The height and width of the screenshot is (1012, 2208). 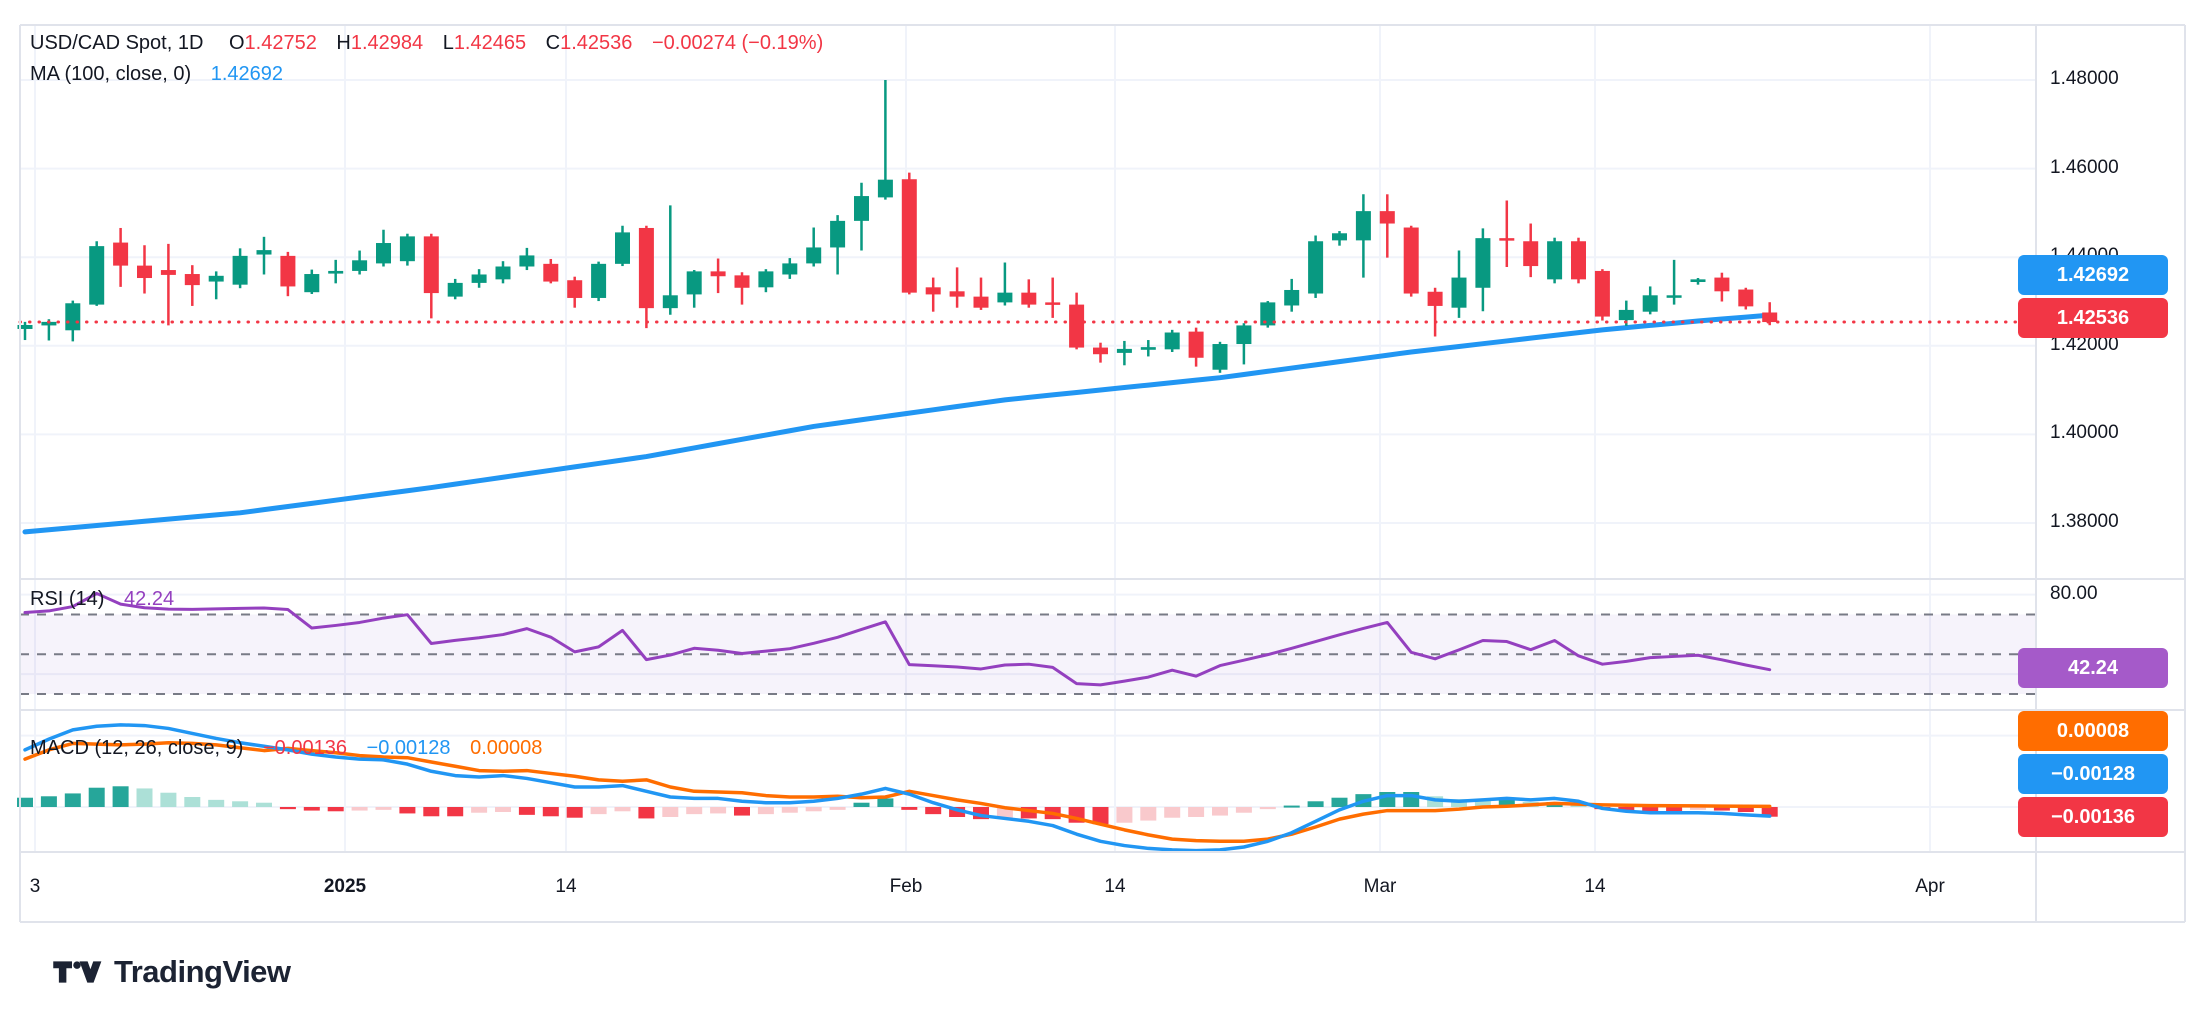 What do you see at coordinates (737, 43) in the screenshot?
I see `change-value: −0.00274 (−0.19%)` at bounding box center [737, 43].